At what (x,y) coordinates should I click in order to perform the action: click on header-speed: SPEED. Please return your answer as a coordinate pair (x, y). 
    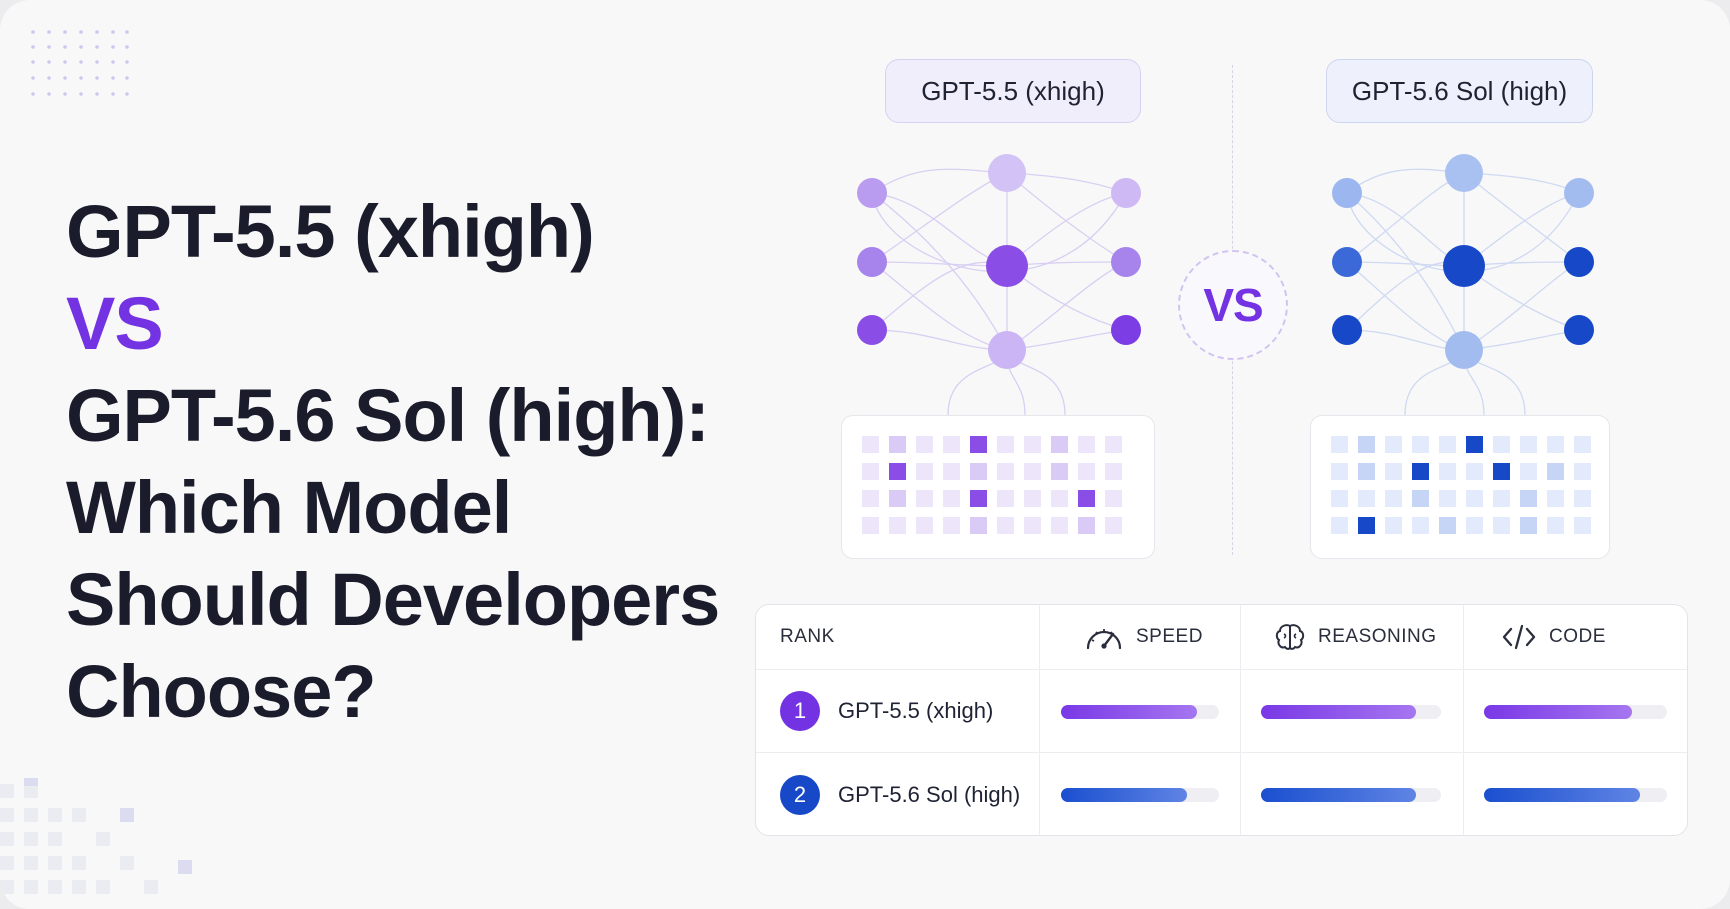
    Looking at the image, I should click on (1143, 637).